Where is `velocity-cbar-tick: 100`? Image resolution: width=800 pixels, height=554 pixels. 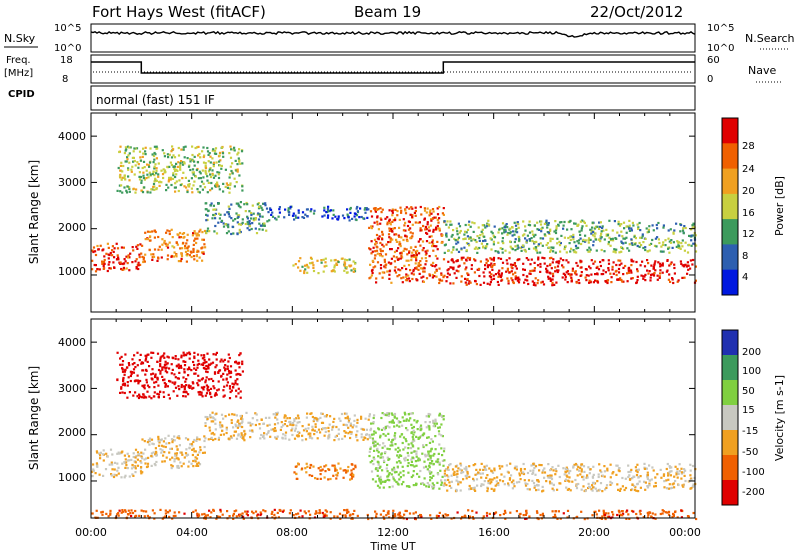
velocity-cbar-tick: 100 is located at coordinates (751, 371).